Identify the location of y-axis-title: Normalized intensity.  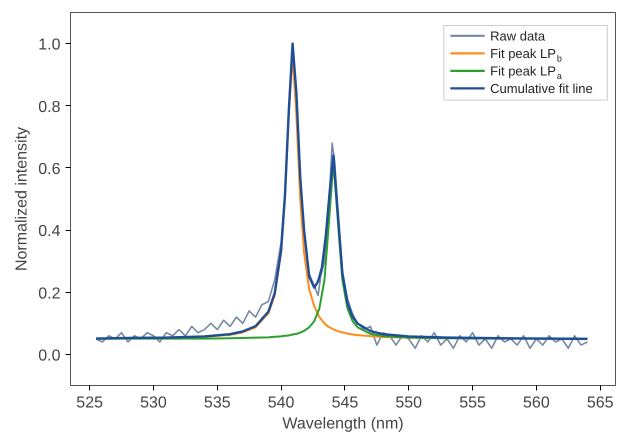
(21, 199).